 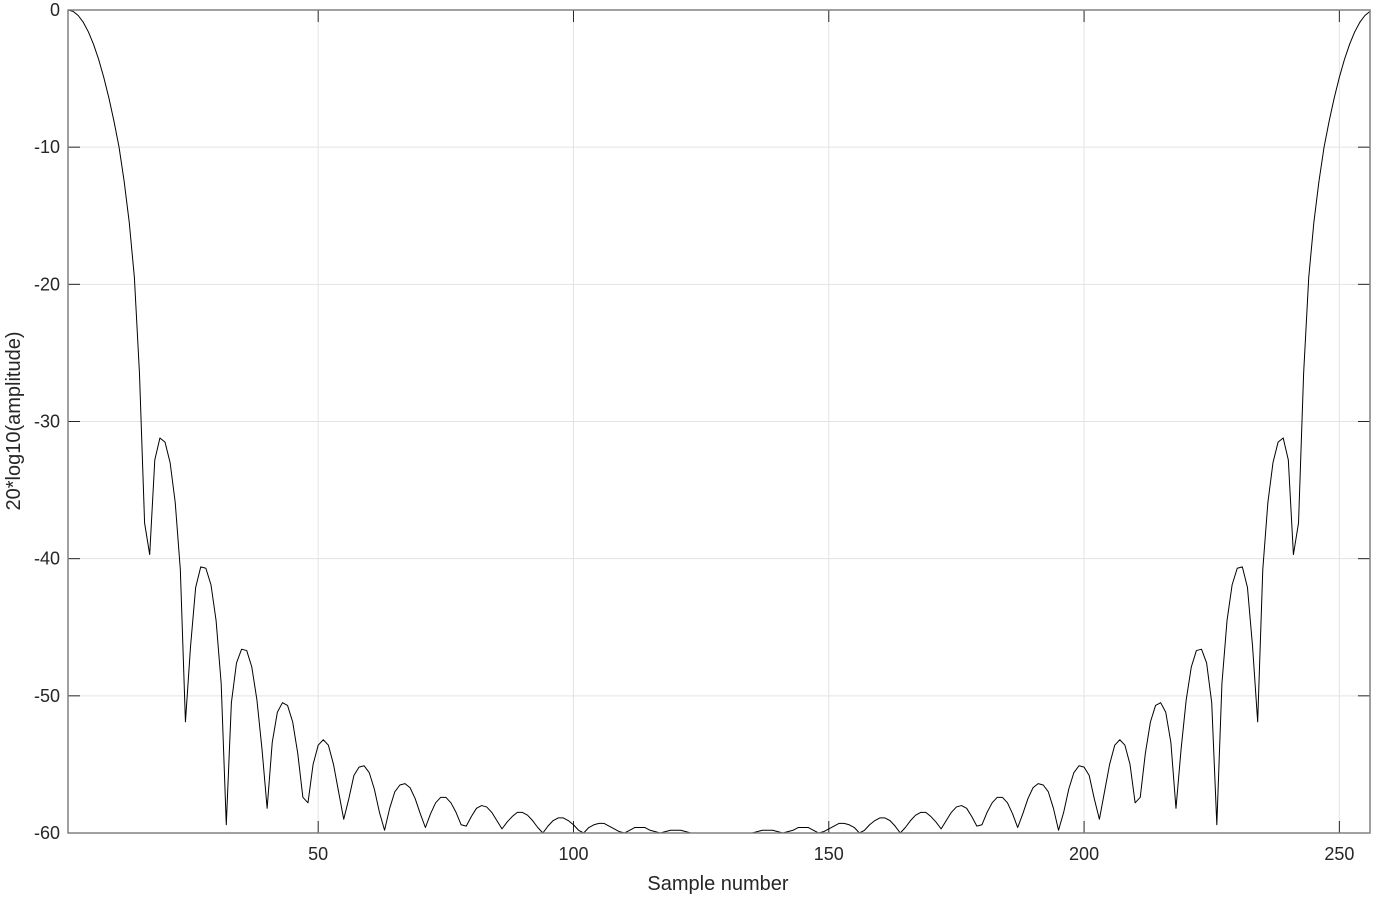 What do you see at coordinates (47, 147) in the screenshot?
I see `y-tick-label: -10` at bounding box center [47, 147].